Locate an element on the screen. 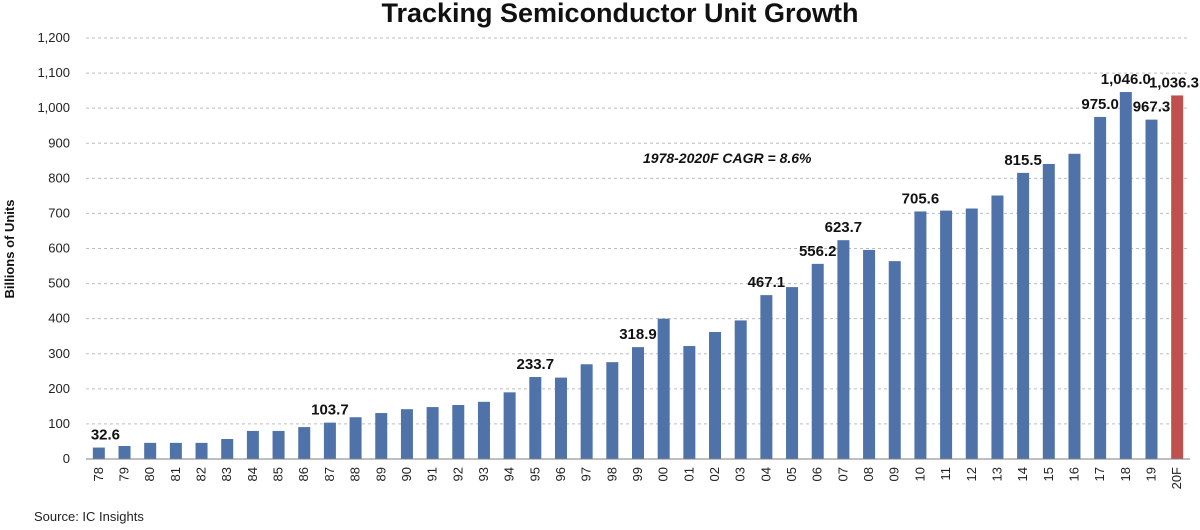  y-tick-label: 700 is located at coordinates (59, 212).